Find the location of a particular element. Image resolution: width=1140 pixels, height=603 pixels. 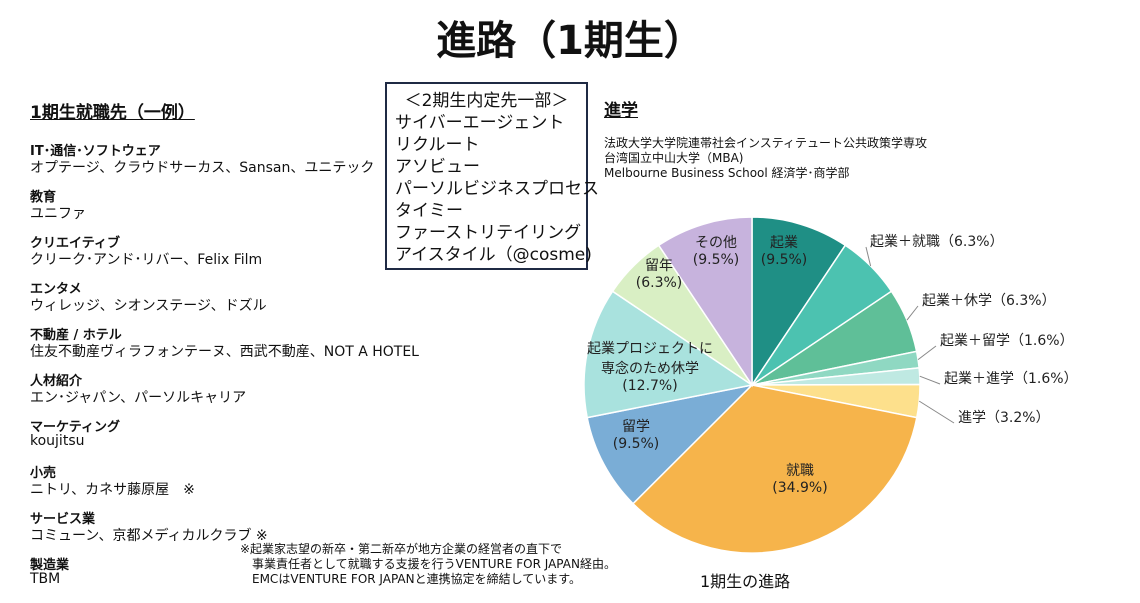

slice-label: 就職 (34.9%) is located at coordinates (799, 478).